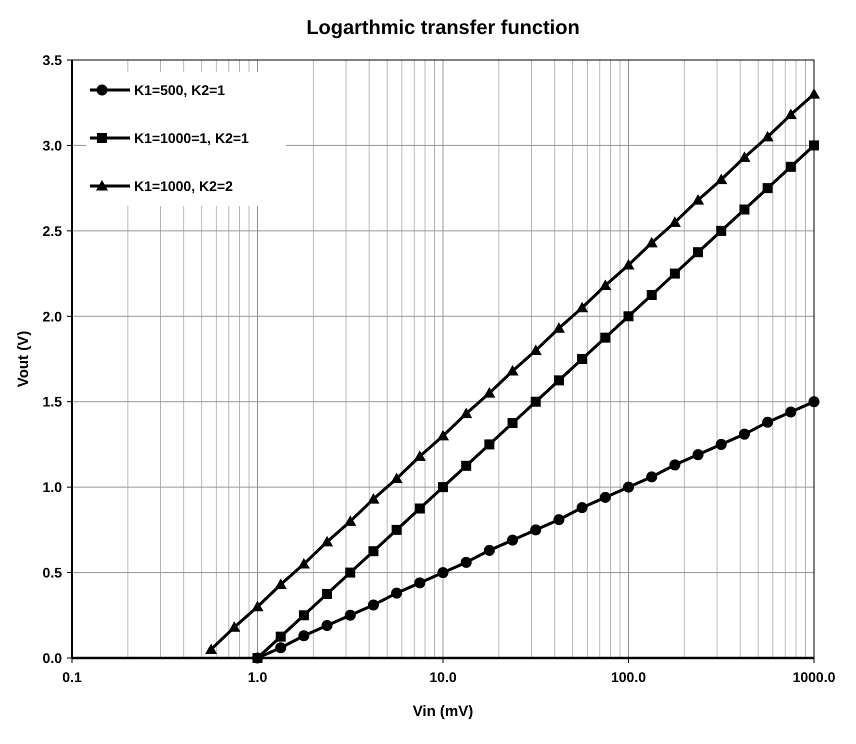  What do you see at coordinates (180, 90) in the screenshot?
I see `legend-label: K1=500, K2=1` at bounding box center [180, 90].